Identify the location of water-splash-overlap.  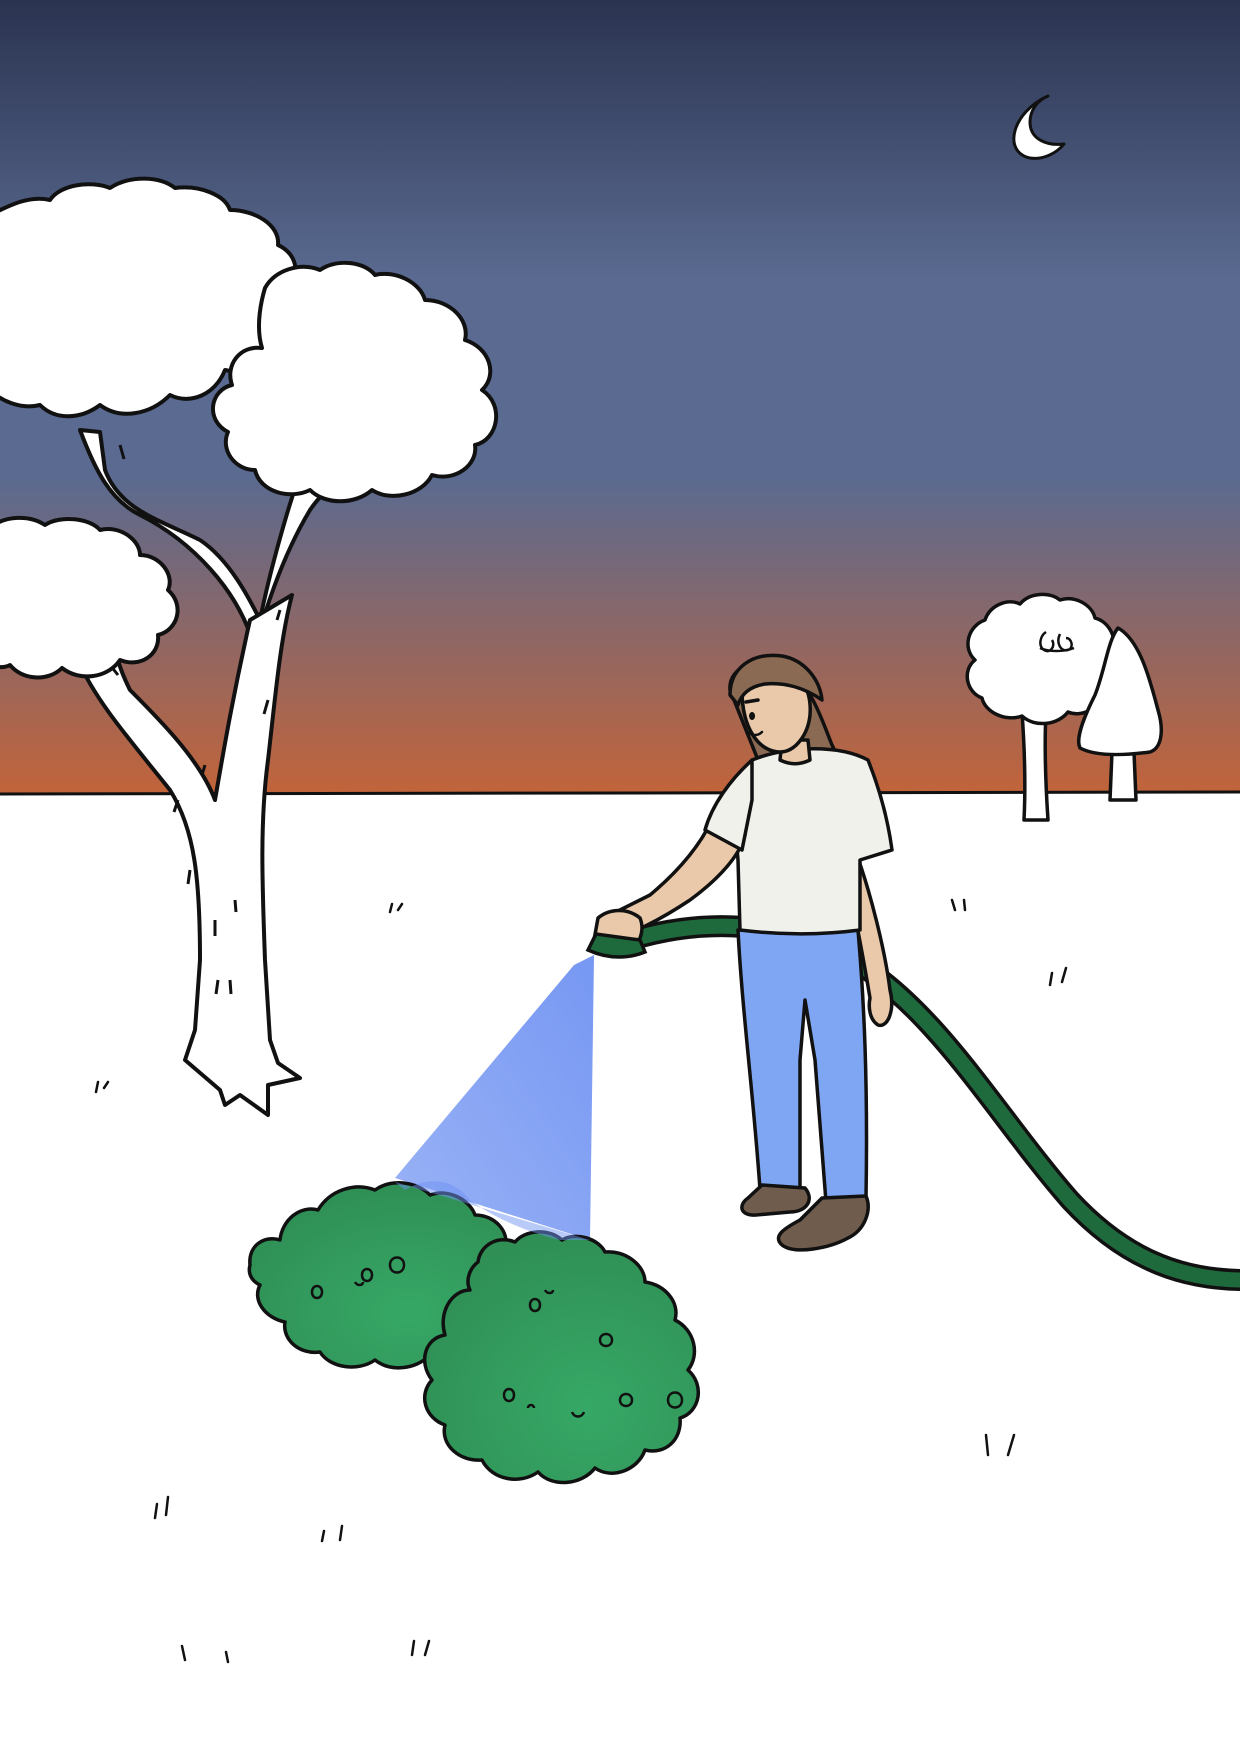
(492, 1210).